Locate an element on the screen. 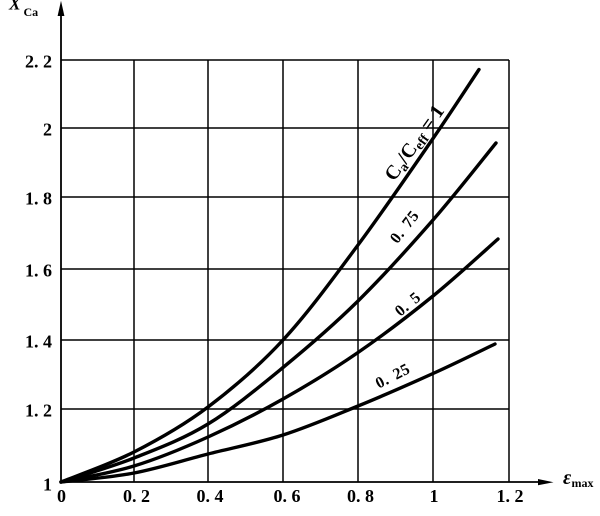 The height and width of the screenshot is (516, 600). svg-text: 1. 8 is located at coordinates (38, 198).